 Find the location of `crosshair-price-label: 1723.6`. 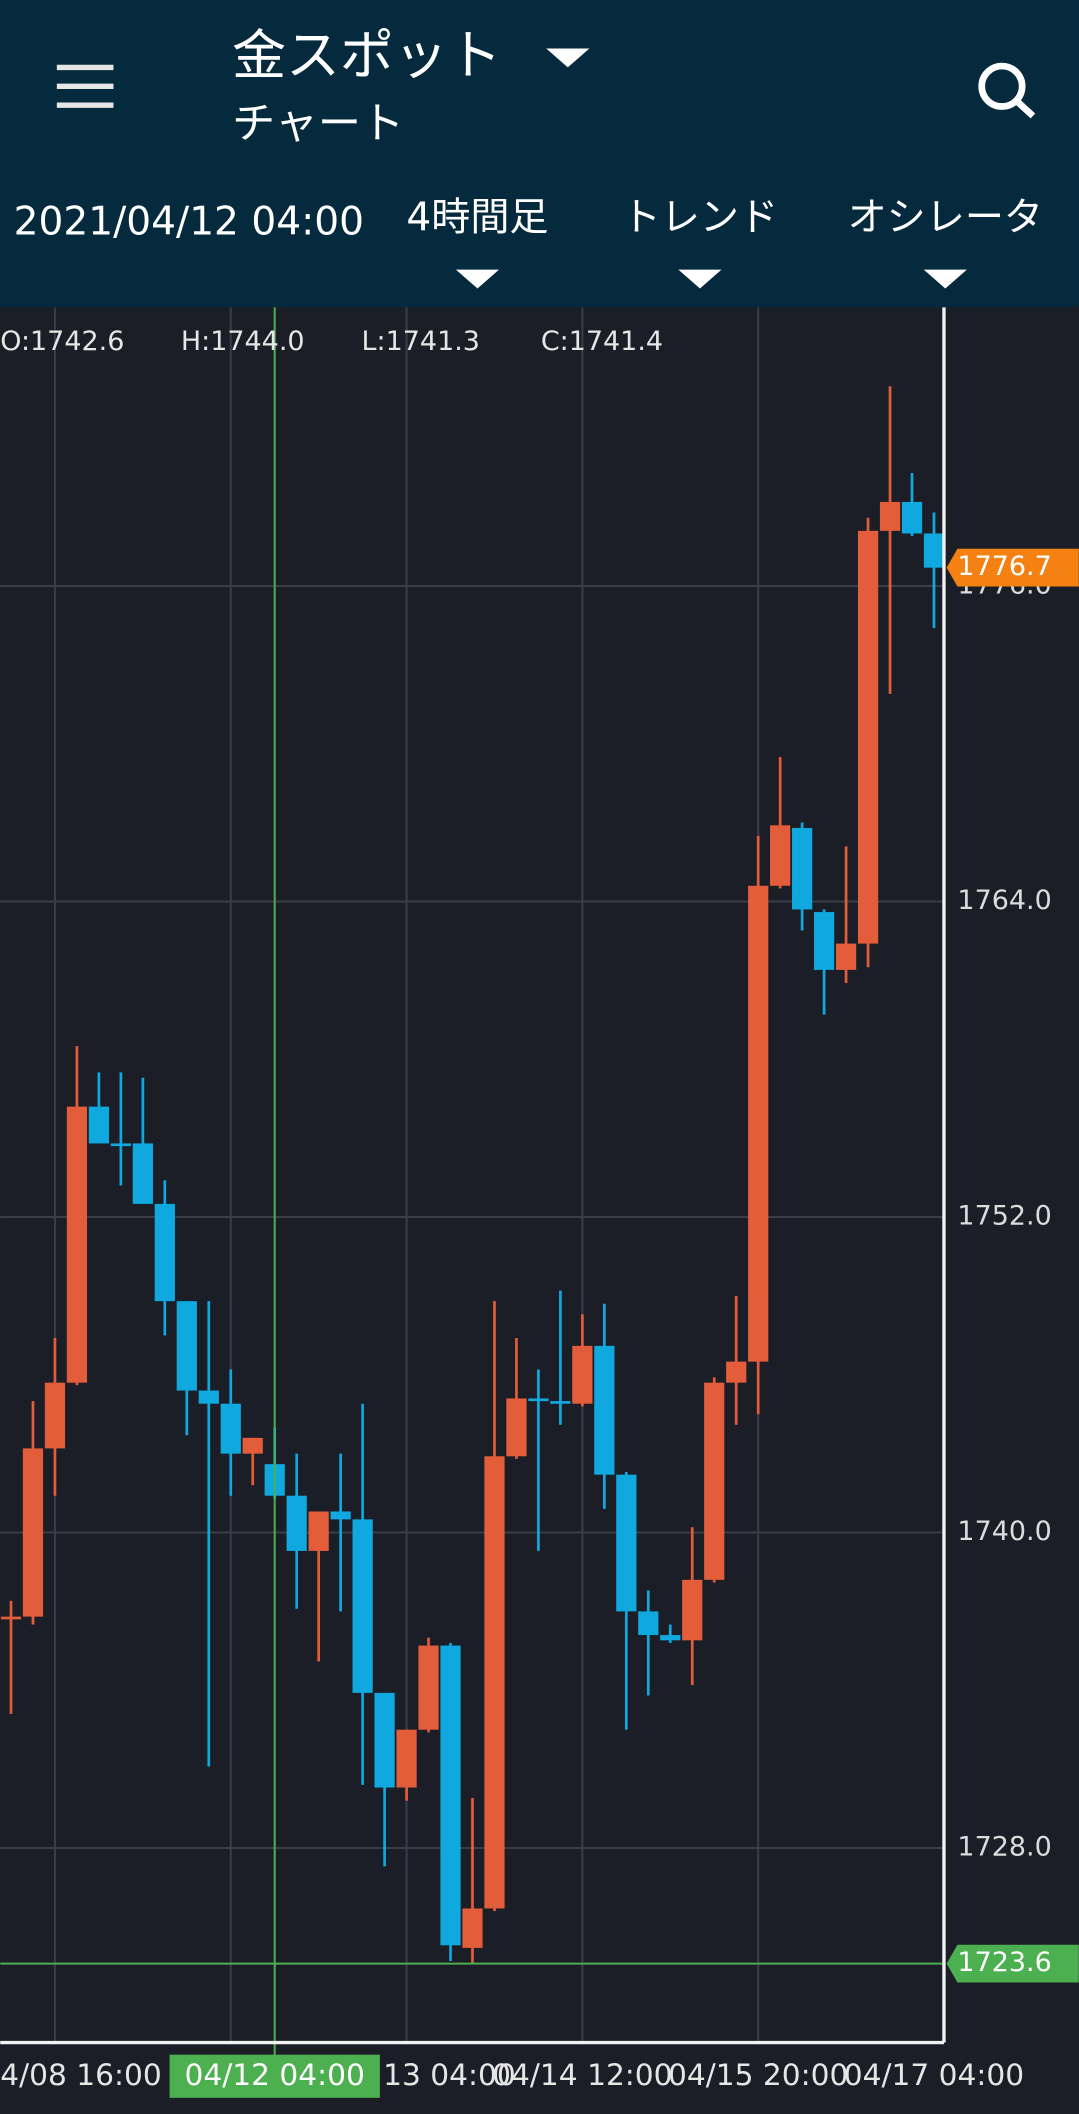

crosshair-price-label: 1723.6 is located at coordinates (1004, 1962).